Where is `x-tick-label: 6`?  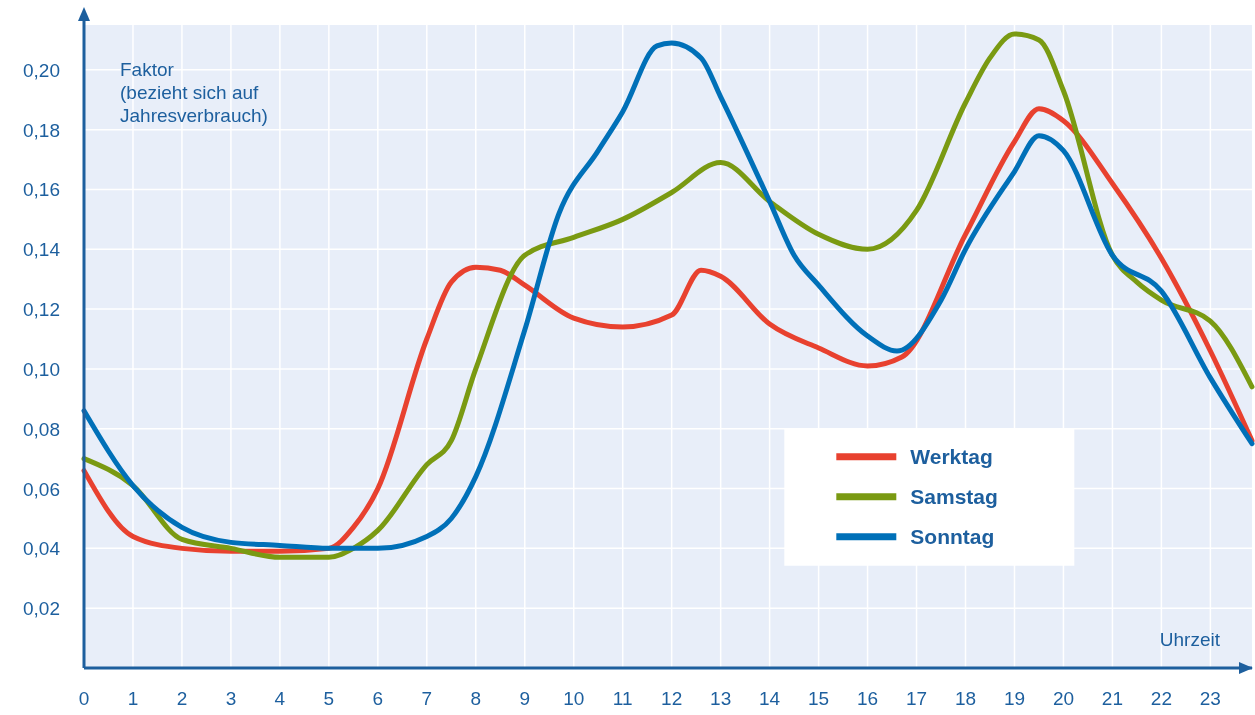
x-tick-label: 6 is located at coordinates (378, 698).